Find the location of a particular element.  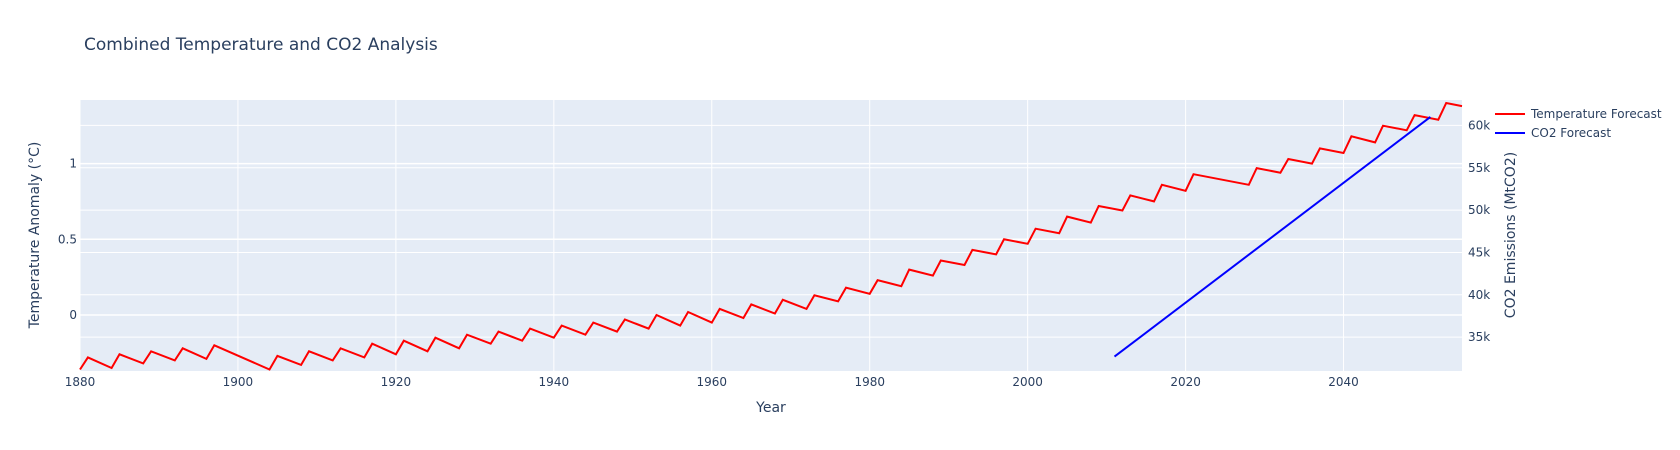

x-tick-label: 1940 is located at coordinates (554, 382).